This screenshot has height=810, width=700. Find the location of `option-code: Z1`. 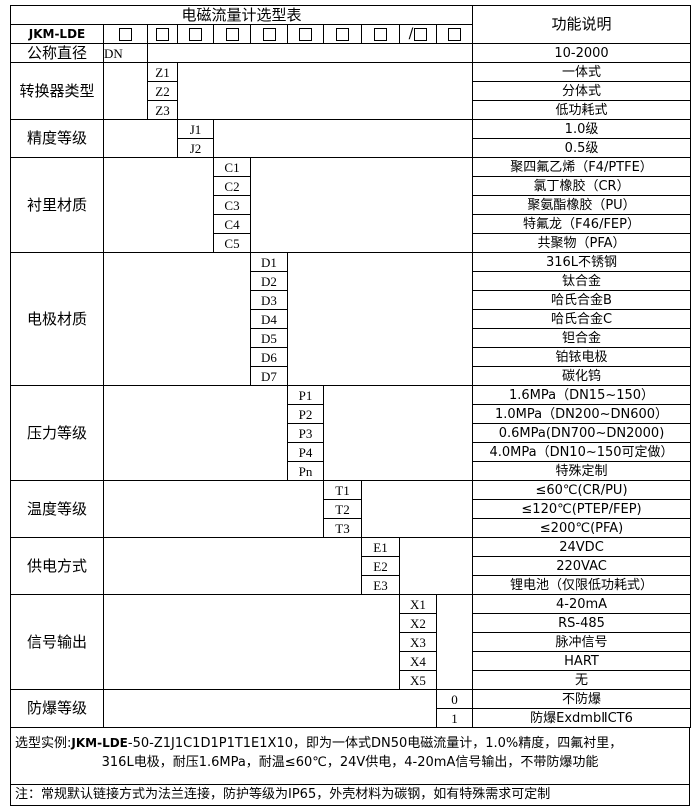

option-code: Z1 is located at coordinates (162, 72).